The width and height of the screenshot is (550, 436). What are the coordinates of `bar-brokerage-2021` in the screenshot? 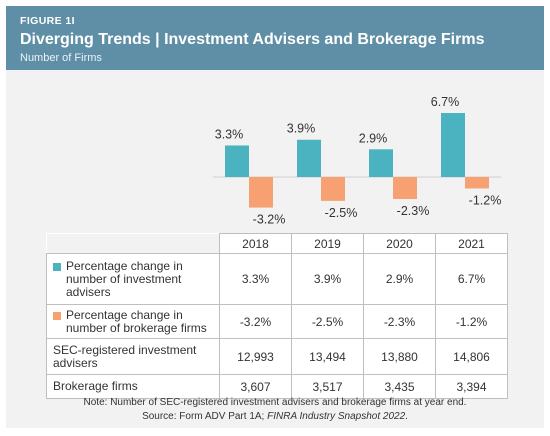 It's located at (477, 183).